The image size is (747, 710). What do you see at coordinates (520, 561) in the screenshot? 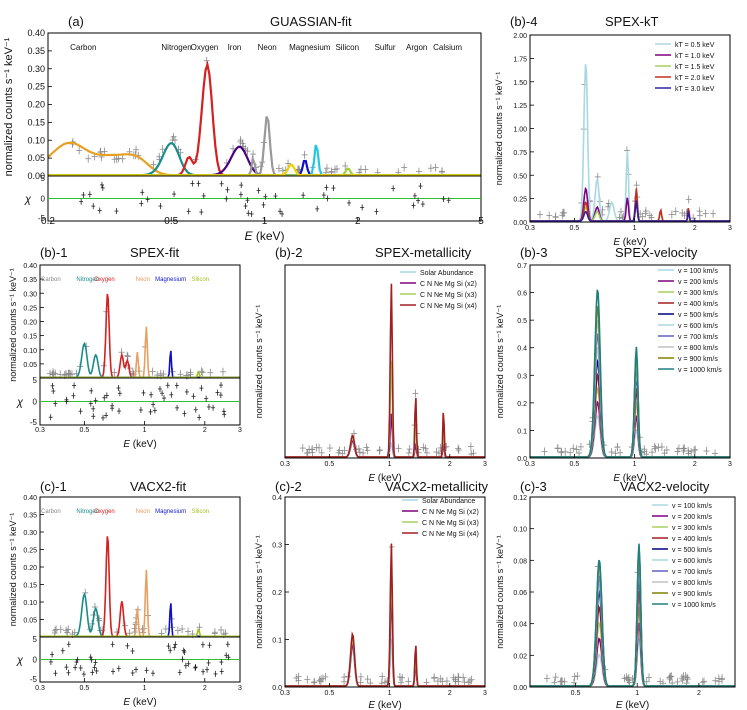
I see `y-tick-label: 0.08` at bounding box center [520, 561].